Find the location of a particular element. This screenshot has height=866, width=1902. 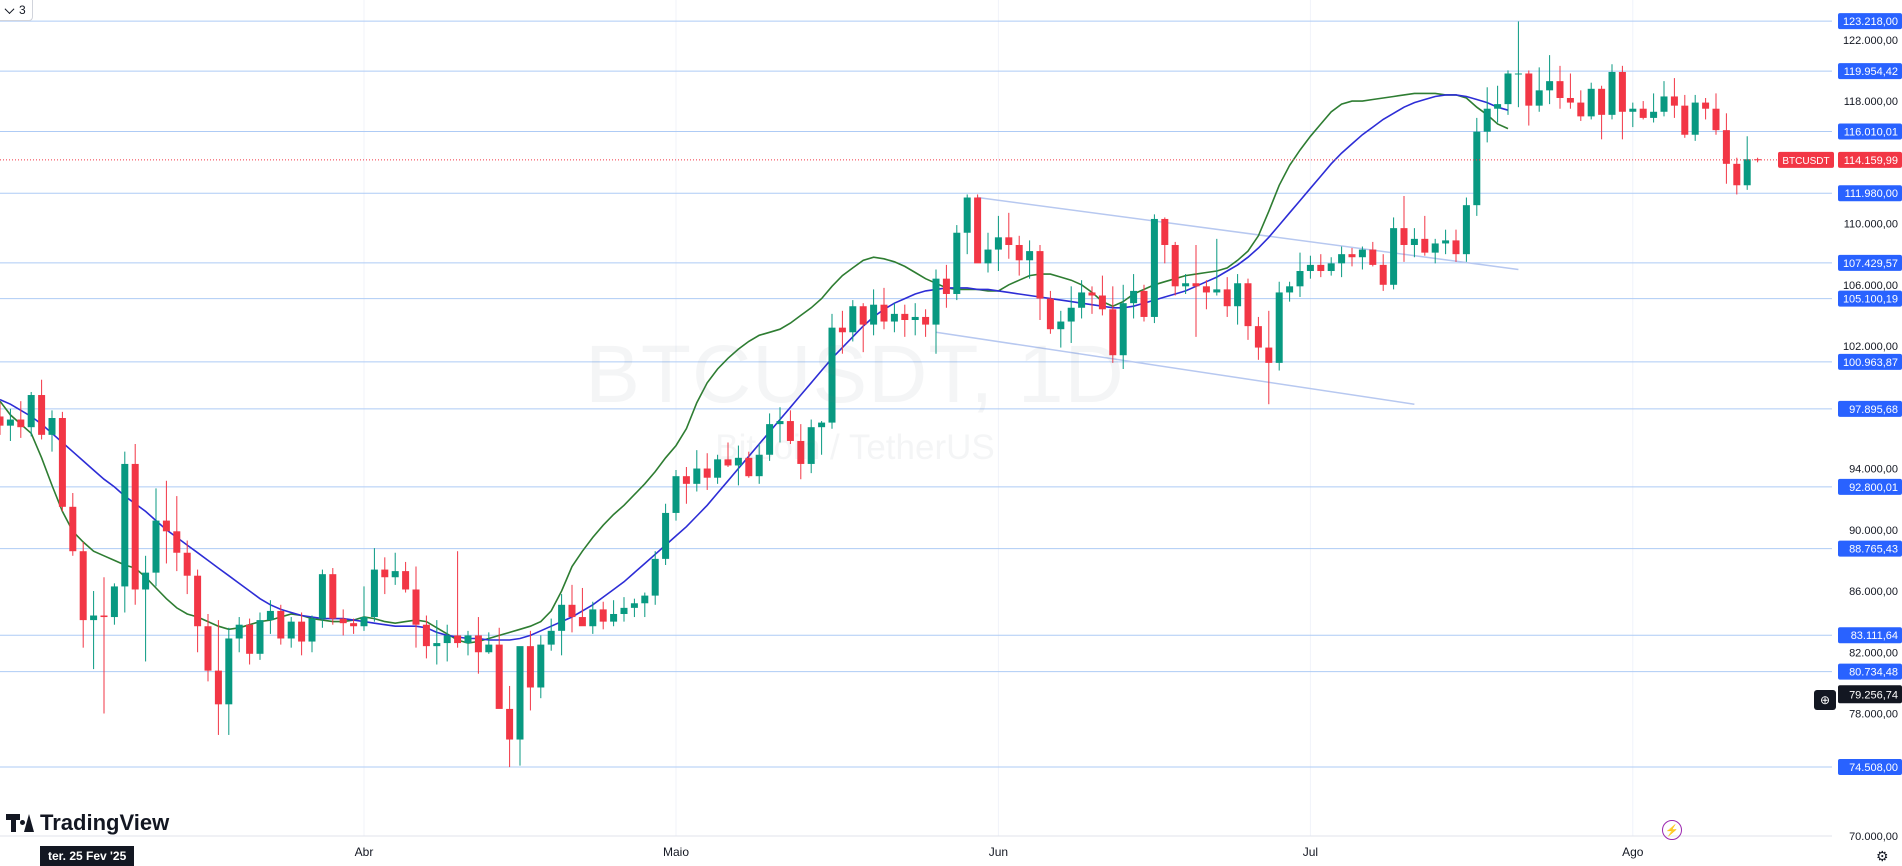

y-tick-label: 122.000,00 is located at coordinates (1870, 41).